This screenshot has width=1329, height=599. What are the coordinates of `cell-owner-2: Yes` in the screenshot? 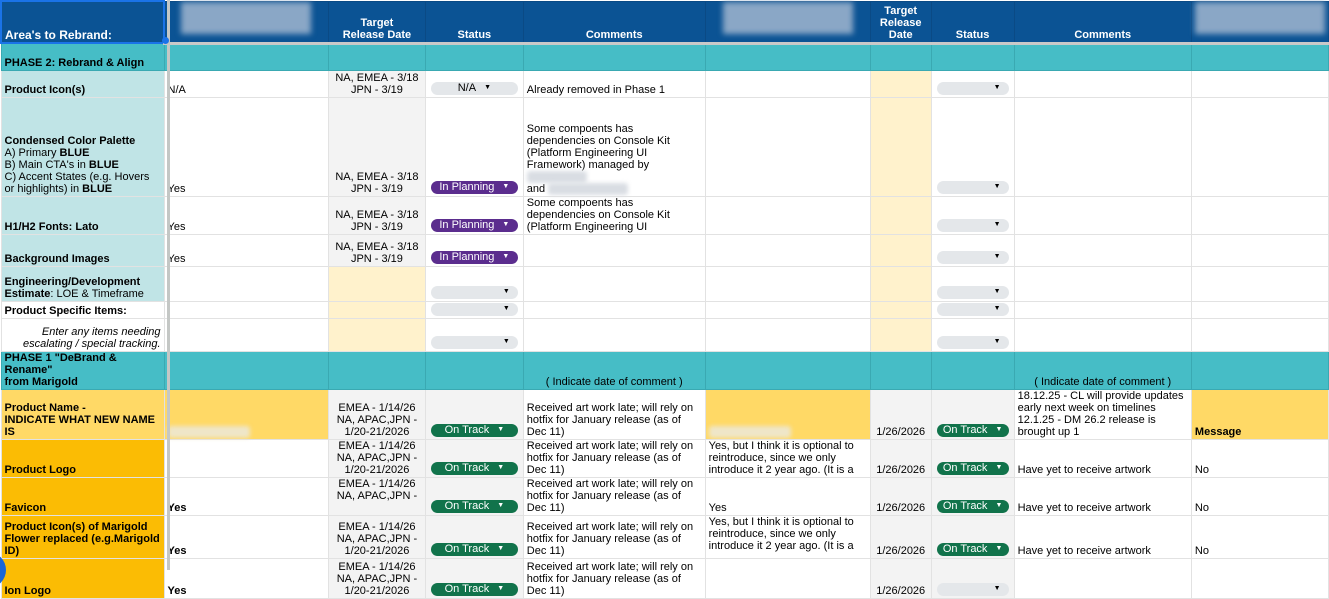 It's located at (787, 496).